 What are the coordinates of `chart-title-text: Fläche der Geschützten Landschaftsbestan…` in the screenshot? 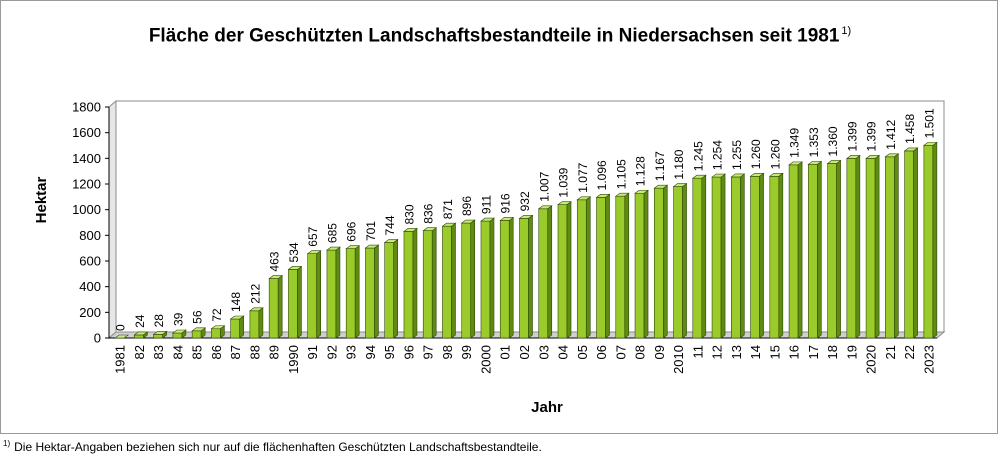 It's located at (494, 36).